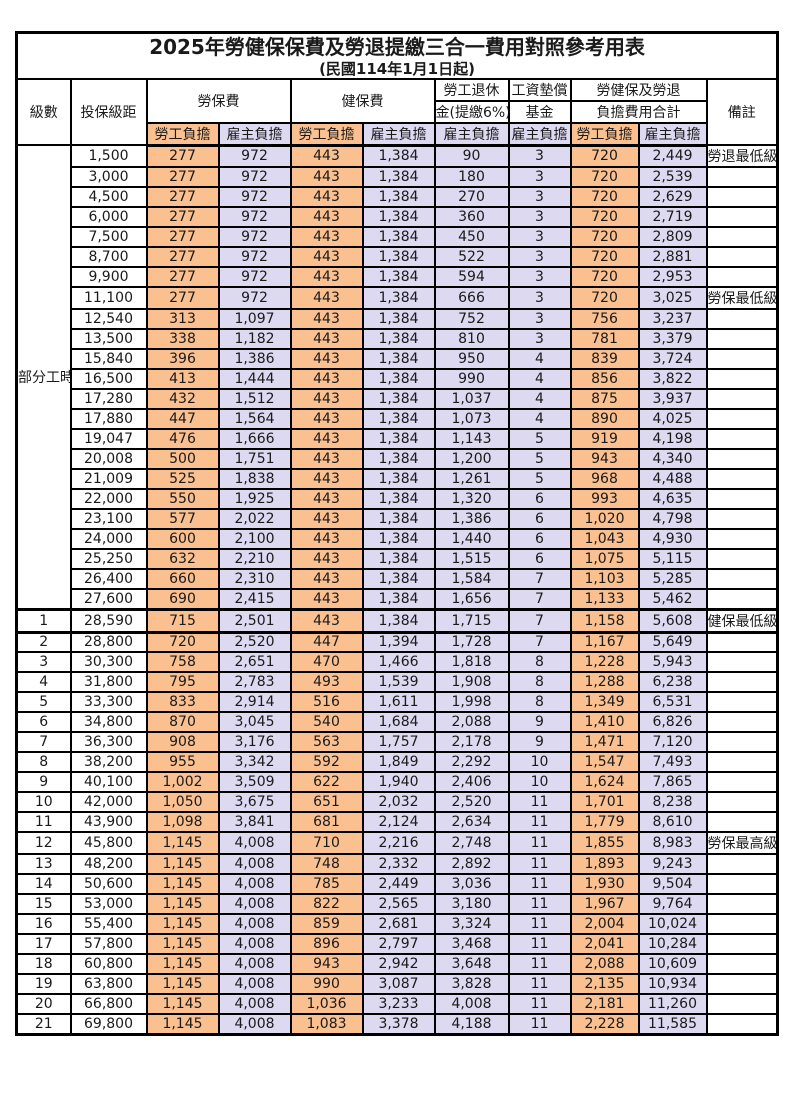 The height and width of the screenshot is (1120, 791). What do you see at coordinates (182, 904) in the screenshot?
I see `labor-employee-cell: 1,145` at bounding box center [182, 904].